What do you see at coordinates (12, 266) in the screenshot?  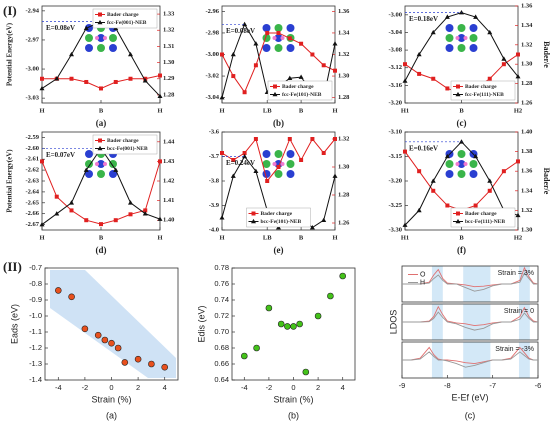 I see `section-label: (II)` at bounding box center [12, 266].